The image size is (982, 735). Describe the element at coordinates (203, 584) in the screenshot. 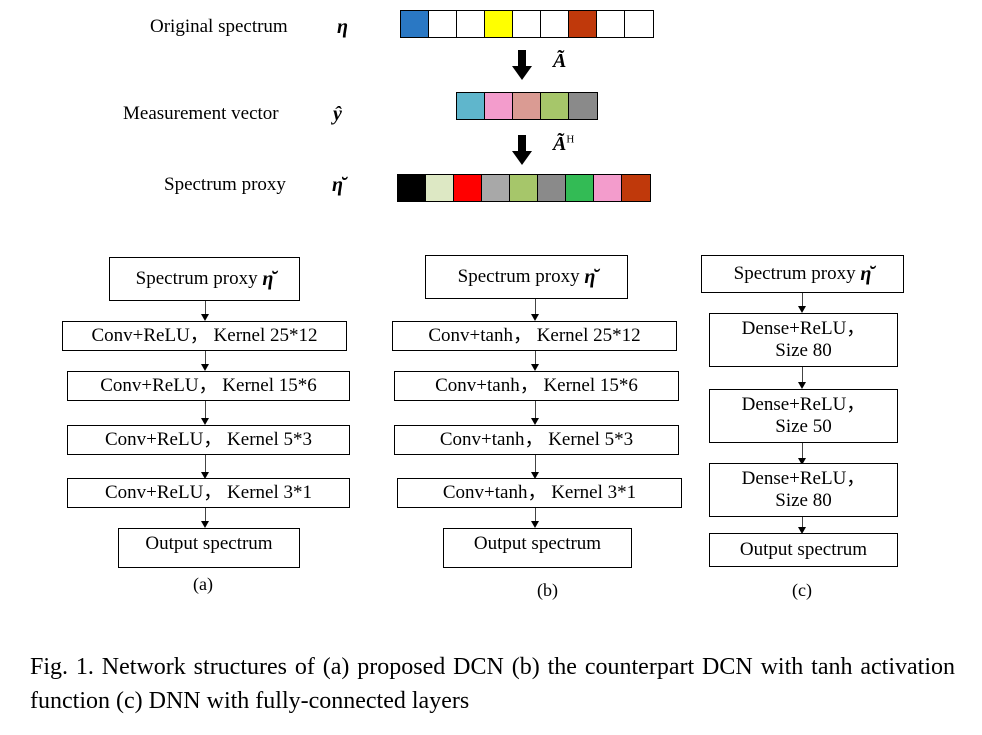

I see `subfigure-label: (a)` at that location.